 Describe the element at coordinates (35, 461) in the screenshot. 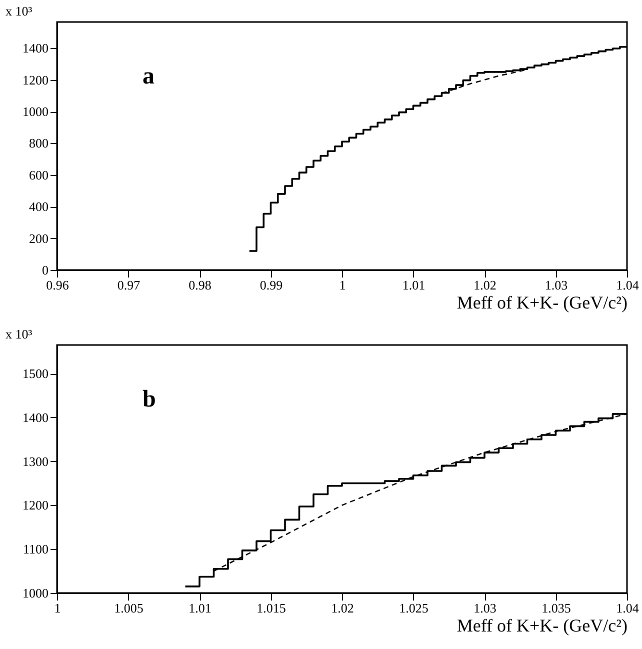

I see `y-tick-label: 1300` at that location.